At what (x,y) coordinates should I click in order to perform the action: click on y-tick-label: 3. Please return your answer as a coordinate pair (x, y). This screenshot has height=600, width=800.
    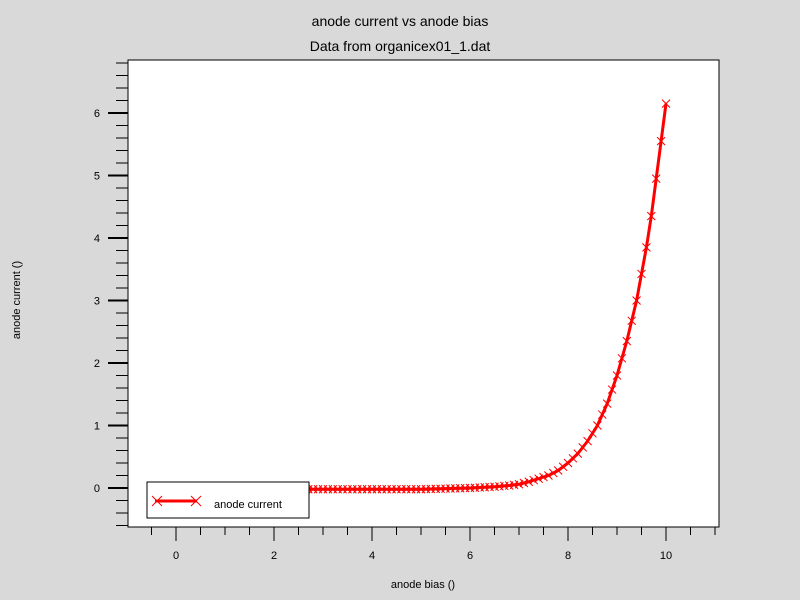
    Looking at the image, I should click on (97, 302).